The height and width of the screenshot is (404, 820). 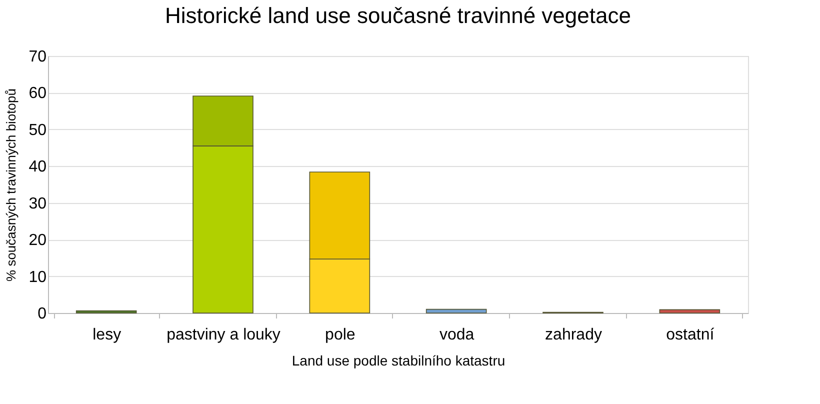 I want to click on x-tick-label: lesy, so click(x=107, y=335).